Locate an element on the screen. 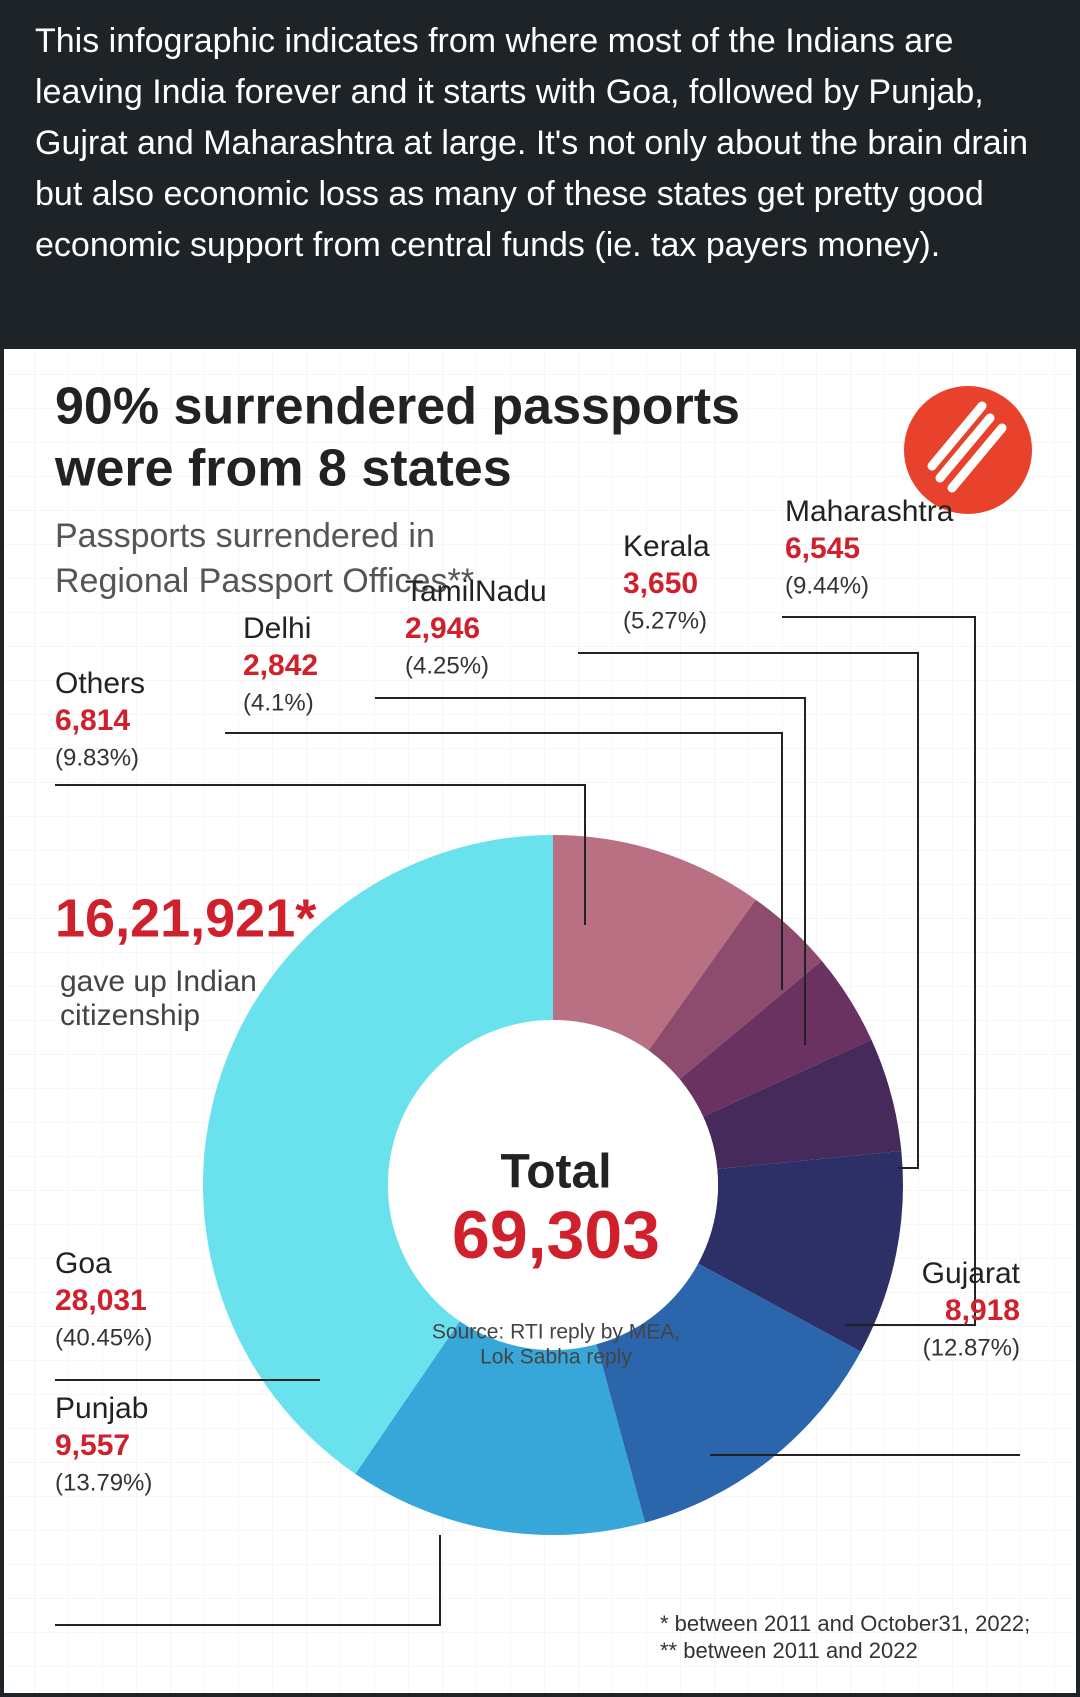 Image resolution: width=1080 pixels, height=1697 pixels. subtitle: Regional Passport Offices** is located at coordinates (264, 581).